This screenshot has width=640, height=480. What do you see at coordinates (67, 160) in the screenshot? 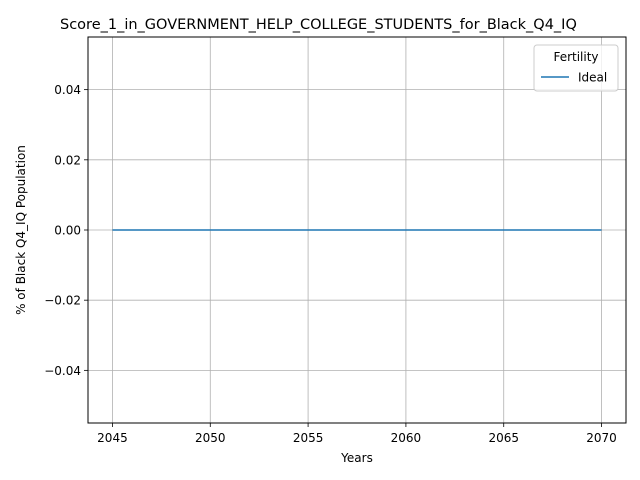
I see `y-tick-label: 0.02` at bounding box center [67, 160].